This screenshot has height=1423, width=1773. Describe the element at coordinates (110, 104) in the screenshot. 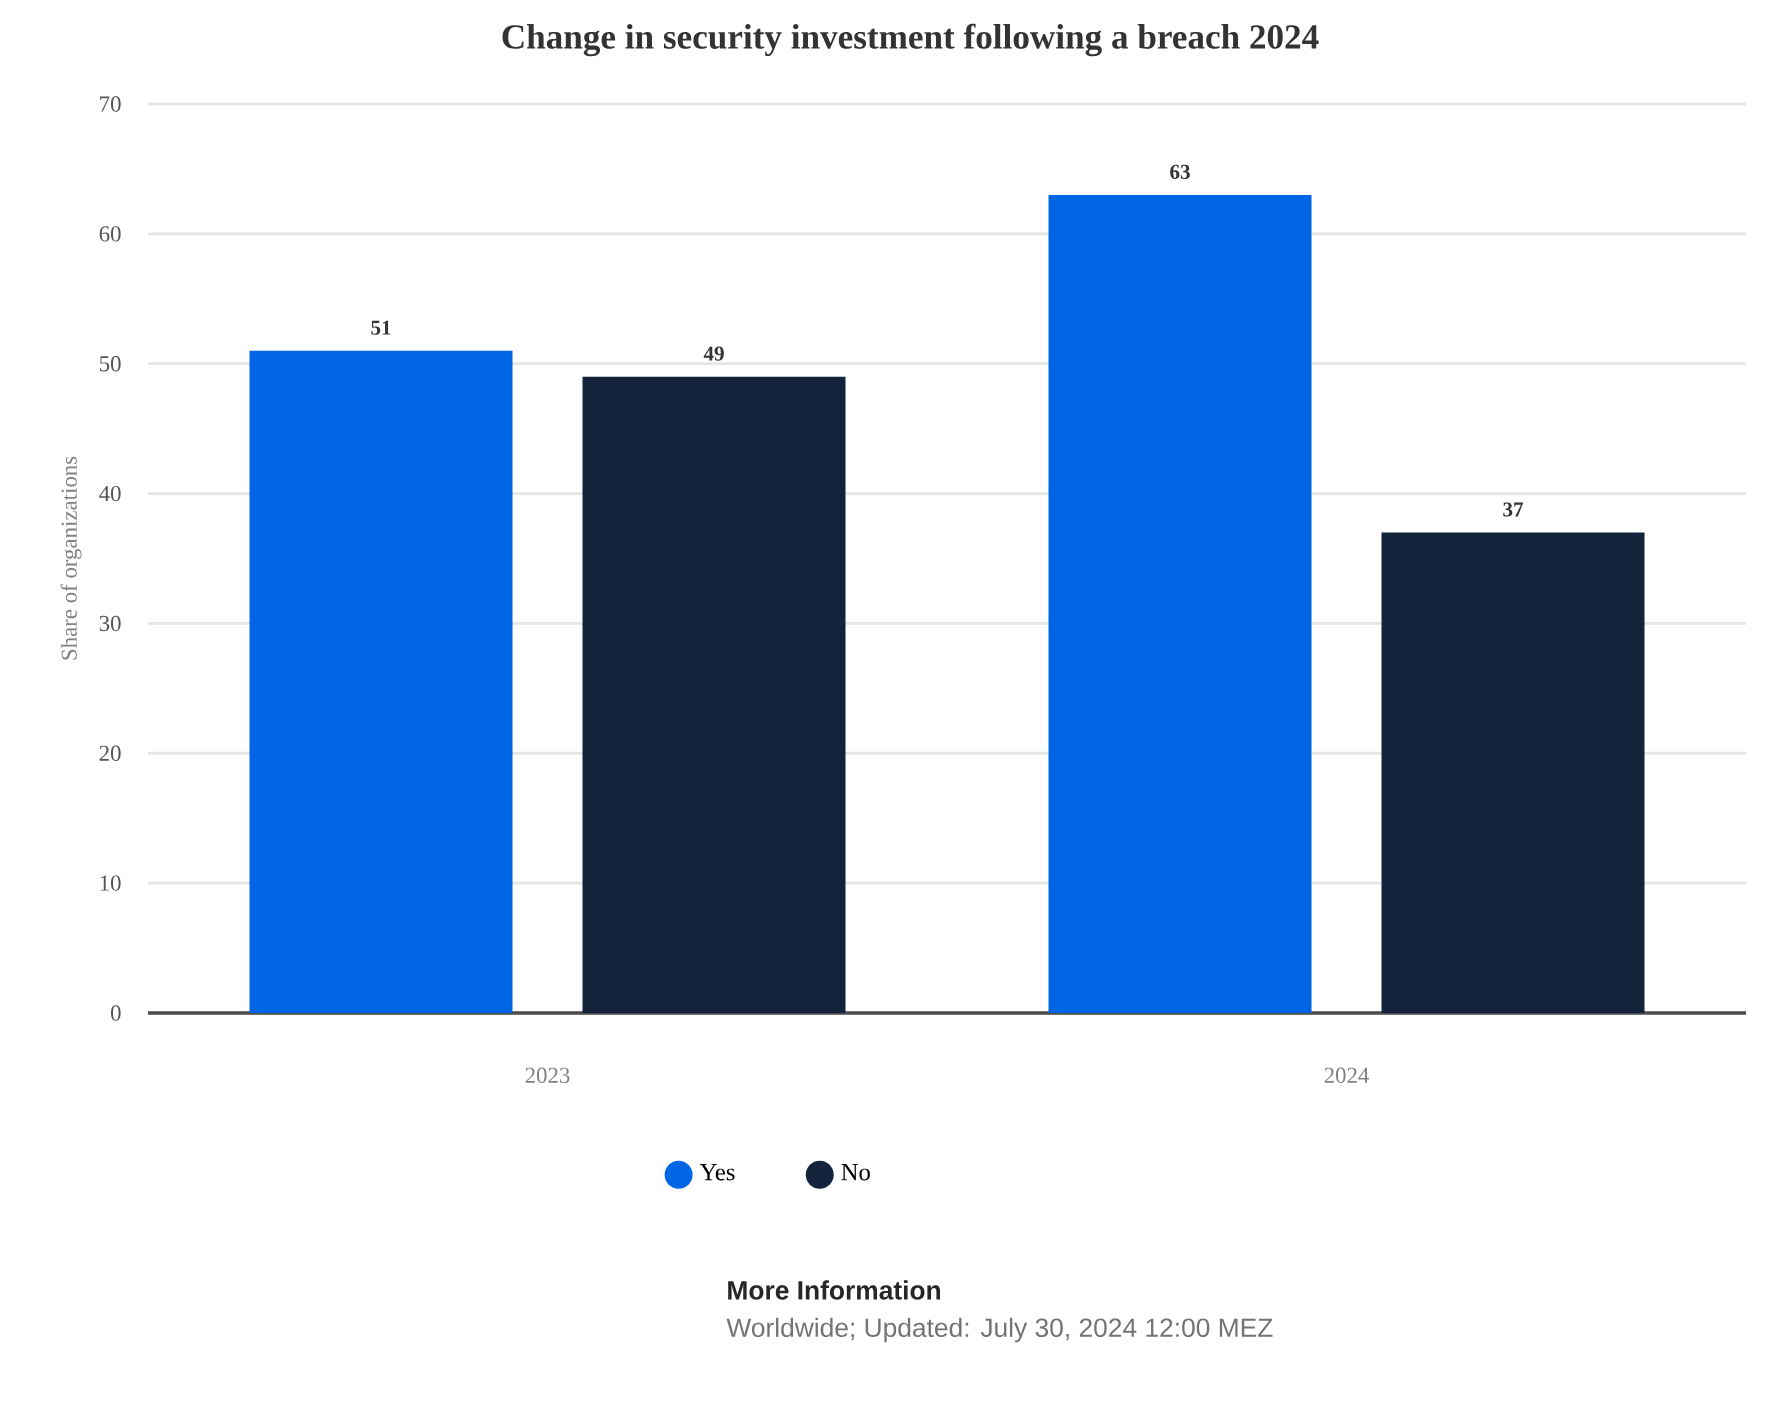

I see `y-tick-label: 70` at that location.